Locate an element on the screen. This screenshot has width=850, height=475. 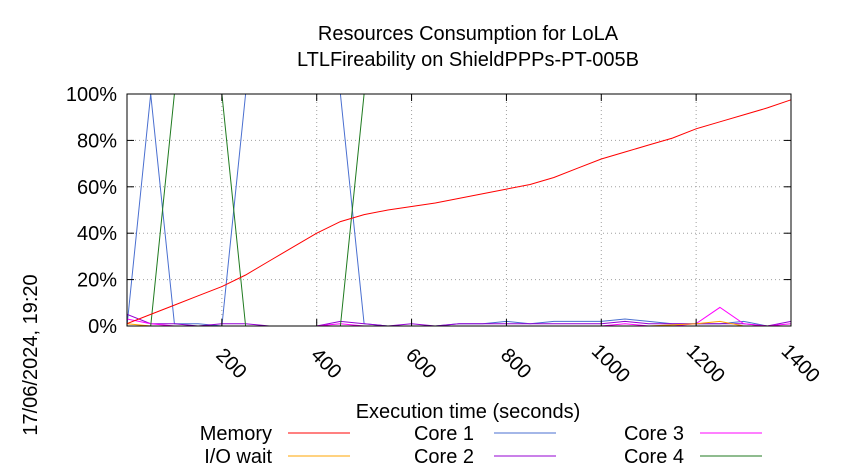
legend-label-core-2: Core 2 is located at coordinates (444, 457).